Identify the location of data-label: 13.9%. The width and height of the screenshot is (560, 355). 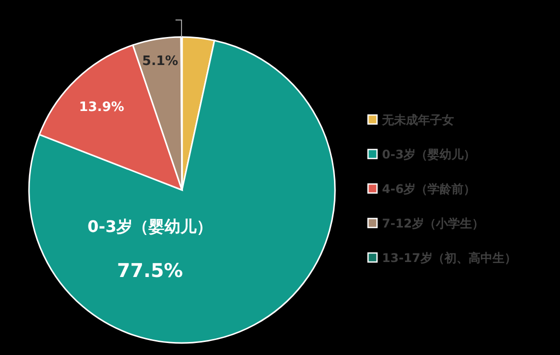
(101, 107).